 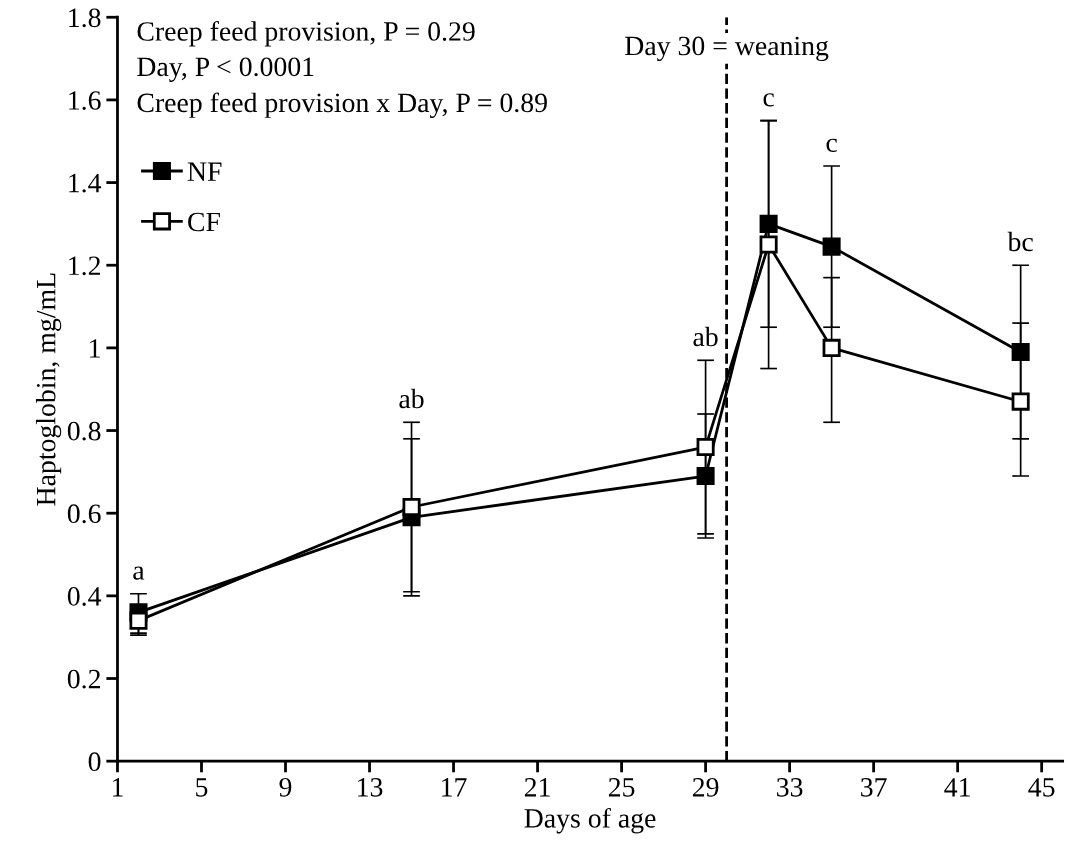 What do you see at coordinates (84, 431) in the screenshot?
I see `y-tick-label: 0.8` at bounding box center [84, 431].